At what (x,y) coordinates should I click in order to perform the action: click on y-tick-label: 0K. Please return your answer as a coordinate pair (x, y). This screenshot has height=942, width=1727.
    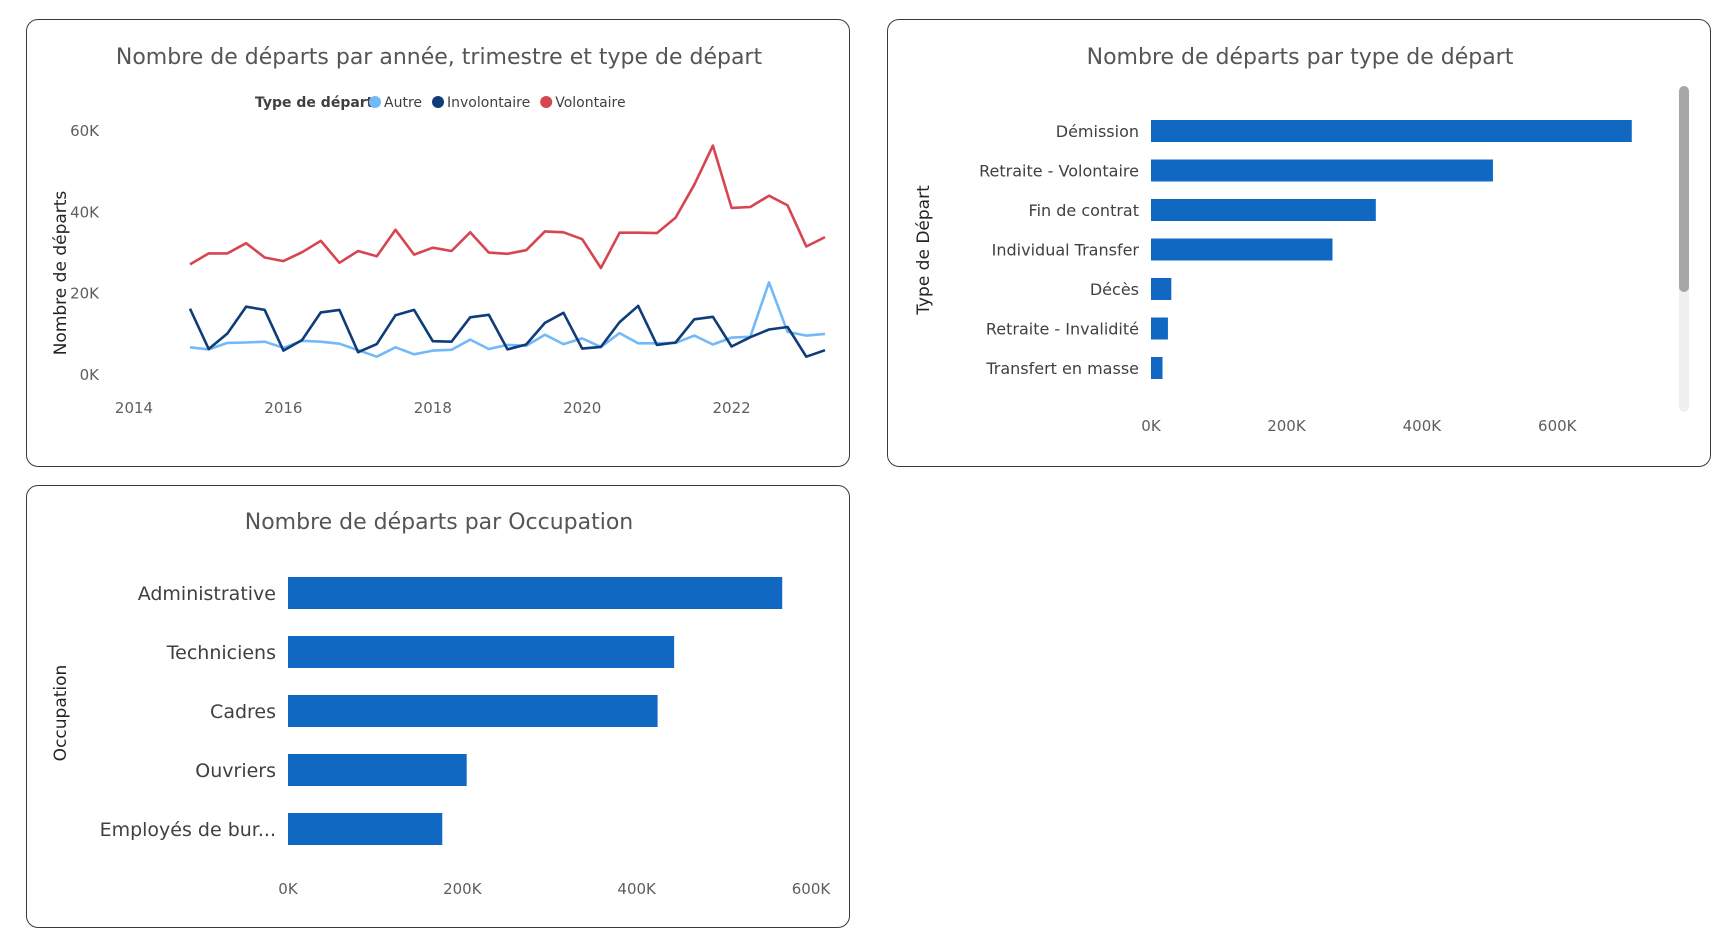
    Looking at the image, I should click on (90, 375).